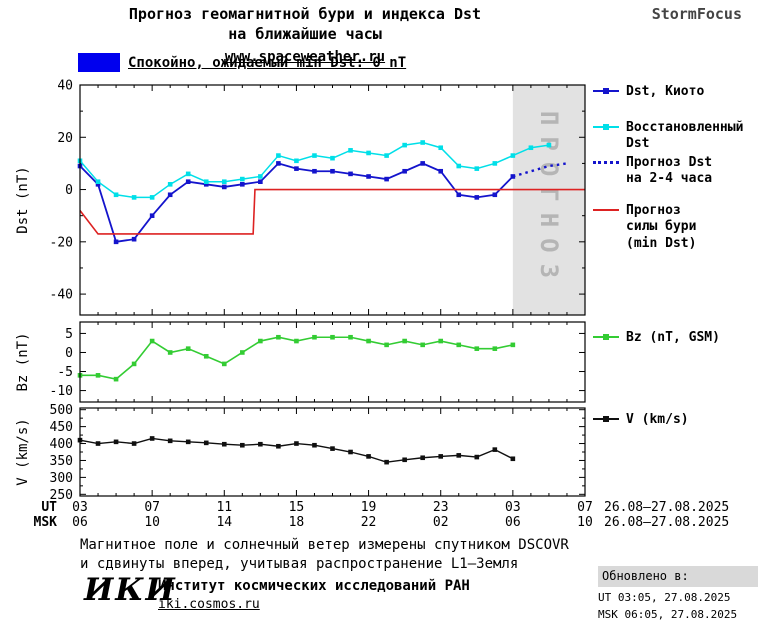 Image resolution: width=760 pixels, height=620 pixels. I want to click on y-tick-label: 20, so click(65, 138).